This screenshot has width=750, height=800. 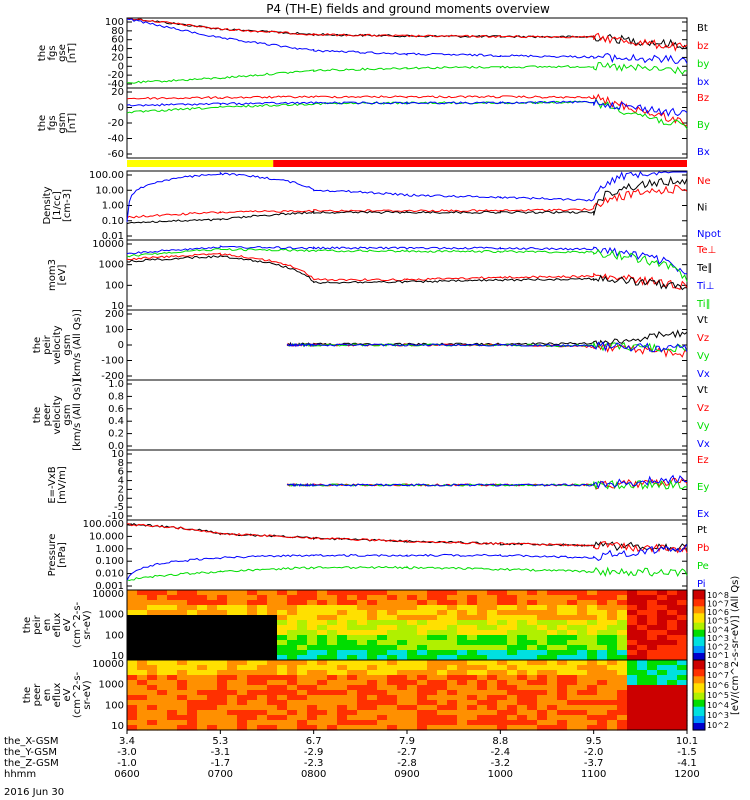 What do you see at coordinates (703, 374) in the screenshot?
I see `legend-Vx: Vx` at bounding box center [703, 374].